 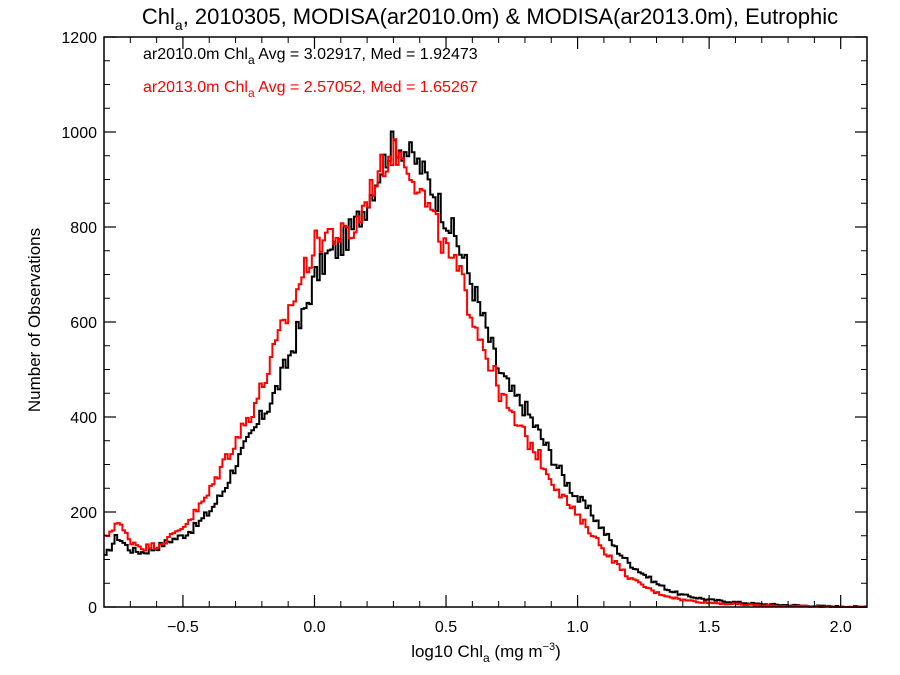 What do you see at coordinates (841, 627) in the screenshot?
I see `x-tick-label: 2.0` at bounding box center [841, 627].